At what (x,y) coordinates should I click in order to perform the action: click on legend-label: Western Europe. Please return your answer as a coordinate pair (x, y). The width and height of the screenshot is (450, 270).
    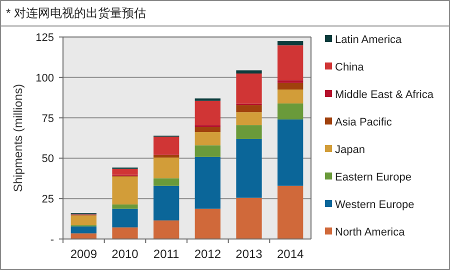
    Looking at the image, I should click on (374, 205).